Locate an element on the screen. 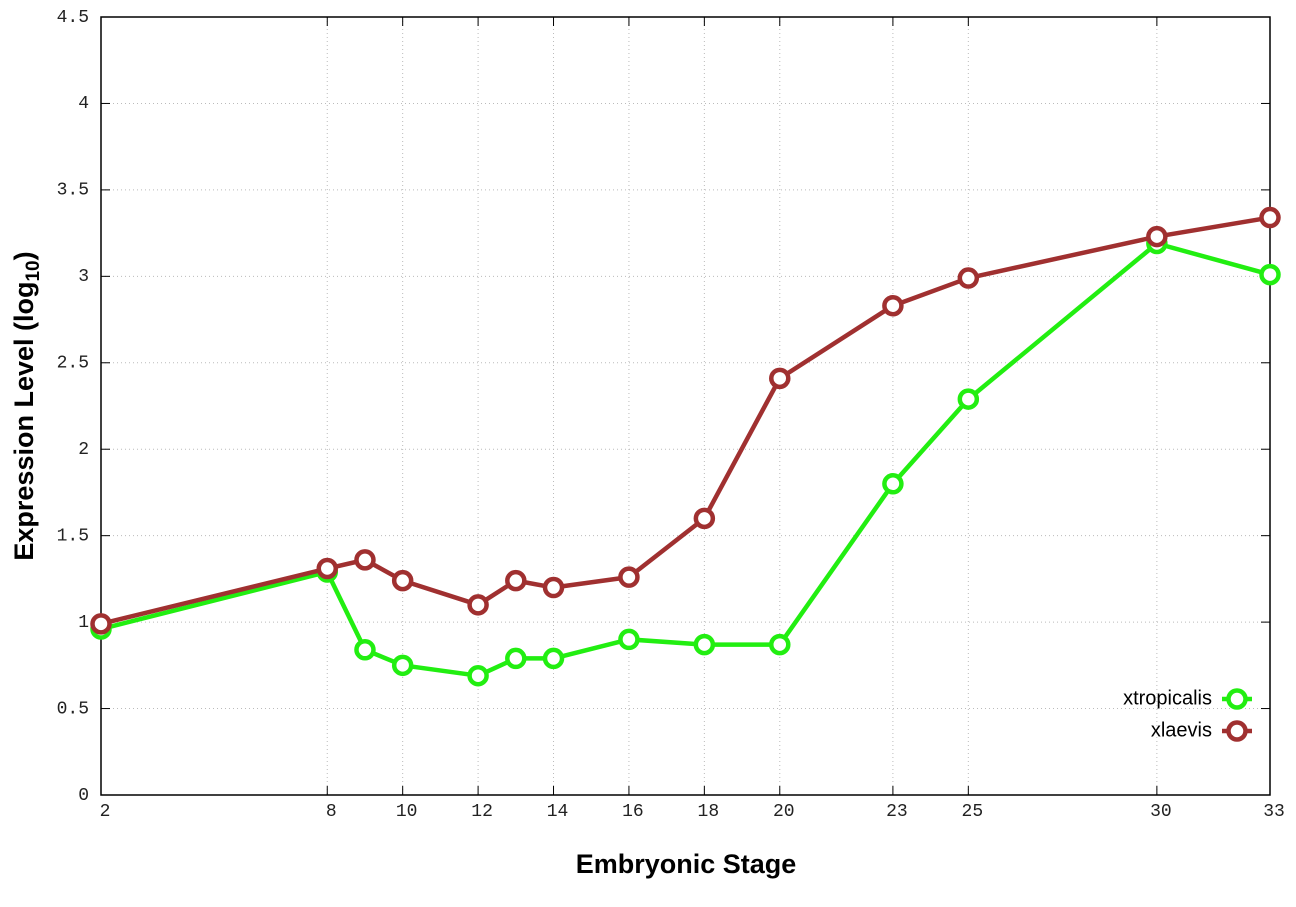 This screenshot has height=907, width=1296. legend-label: xtropicalis is located at coordinates (1167, 698).